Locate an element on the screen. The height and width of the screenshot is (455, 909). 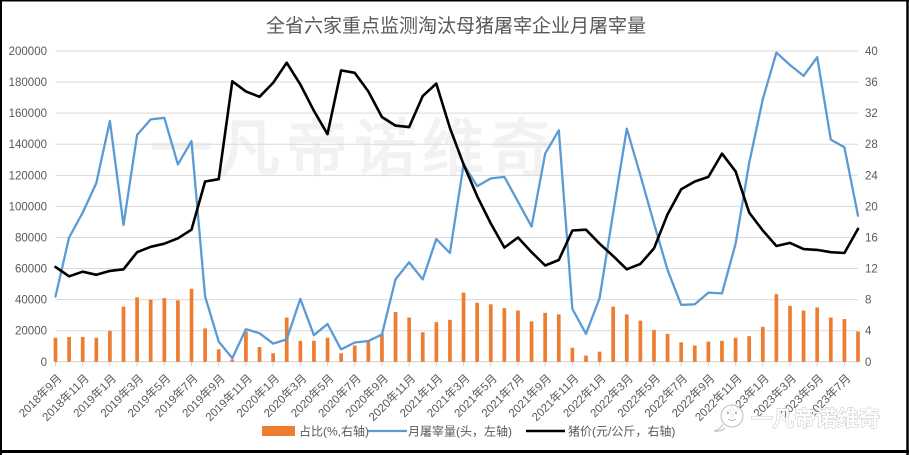
legend-label-proportion: 占比(%,右轴) is located at coordinates (334, 431).